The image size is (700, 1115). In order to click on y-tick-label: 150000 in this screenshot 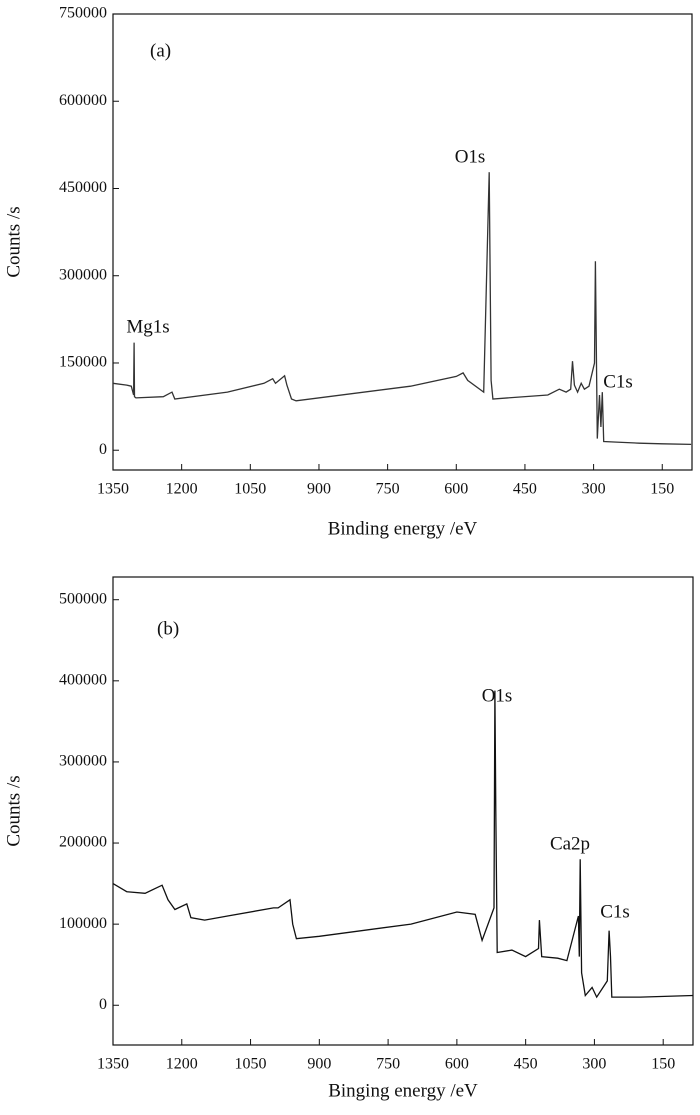, I will do `click(83, 362)`.